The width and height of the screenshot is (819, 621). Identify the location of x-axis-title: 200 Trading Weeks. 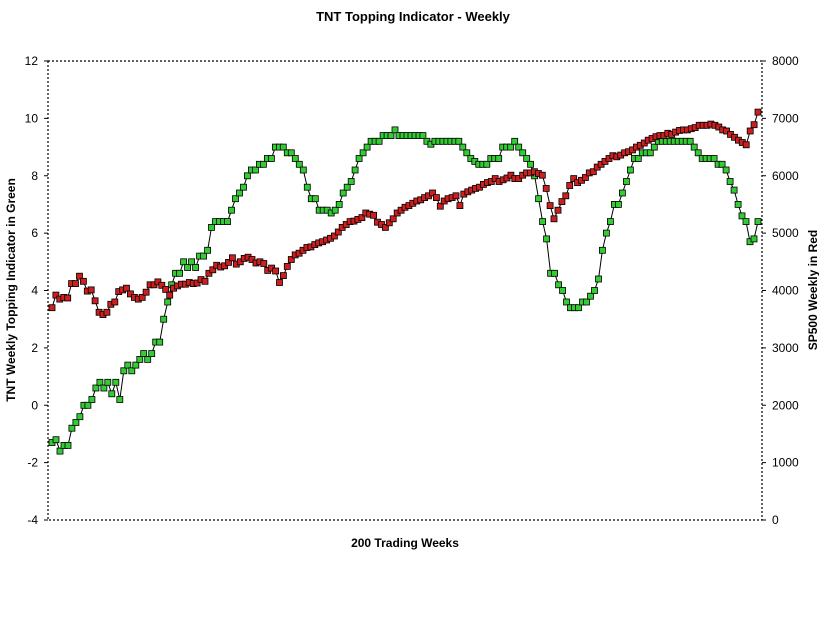
(405, 543).